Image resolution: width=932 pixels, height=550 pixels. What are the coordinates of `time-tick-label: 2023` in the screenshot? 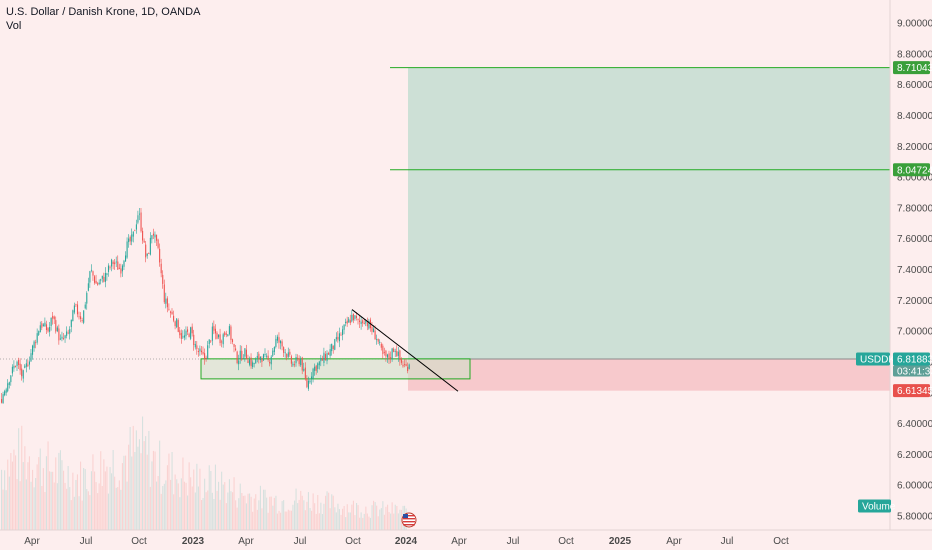 It's located at (193, 541).